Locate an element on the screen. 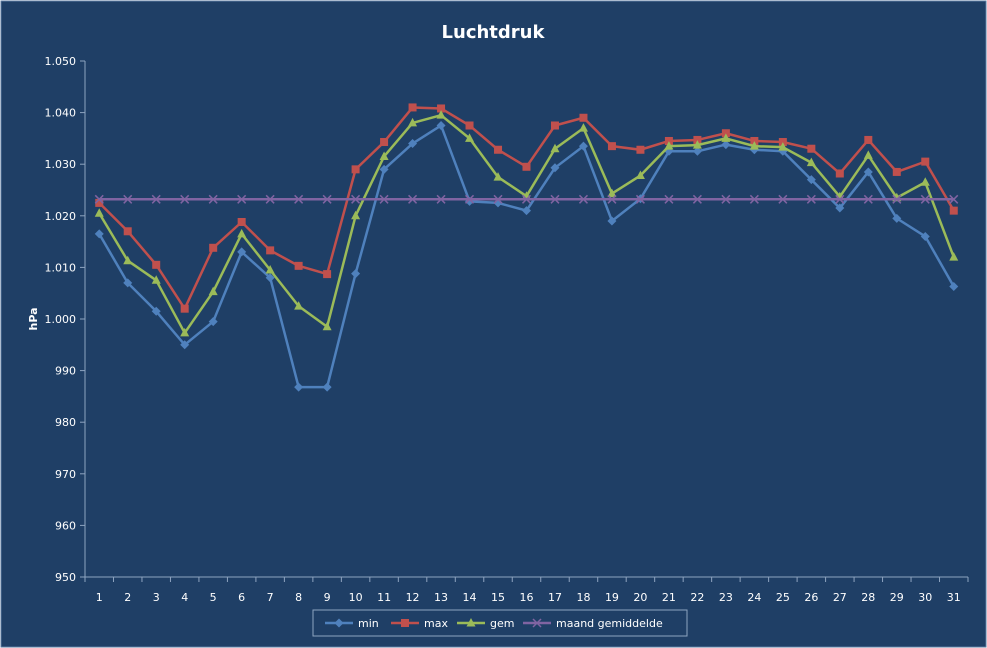 This screenshot has width=987, height=648. x-tick-label: 29 is located at coordinates (897, 597).